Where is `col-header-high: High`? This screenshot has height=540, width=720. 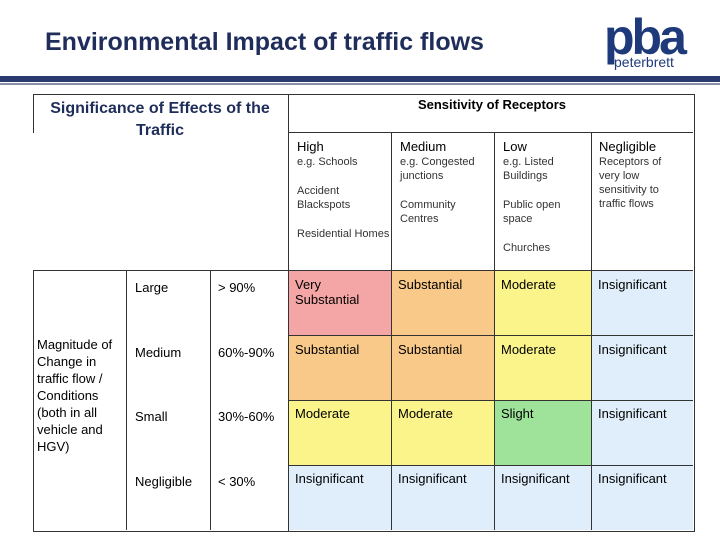
col-header-high: High is located at coordinates (310, 146).